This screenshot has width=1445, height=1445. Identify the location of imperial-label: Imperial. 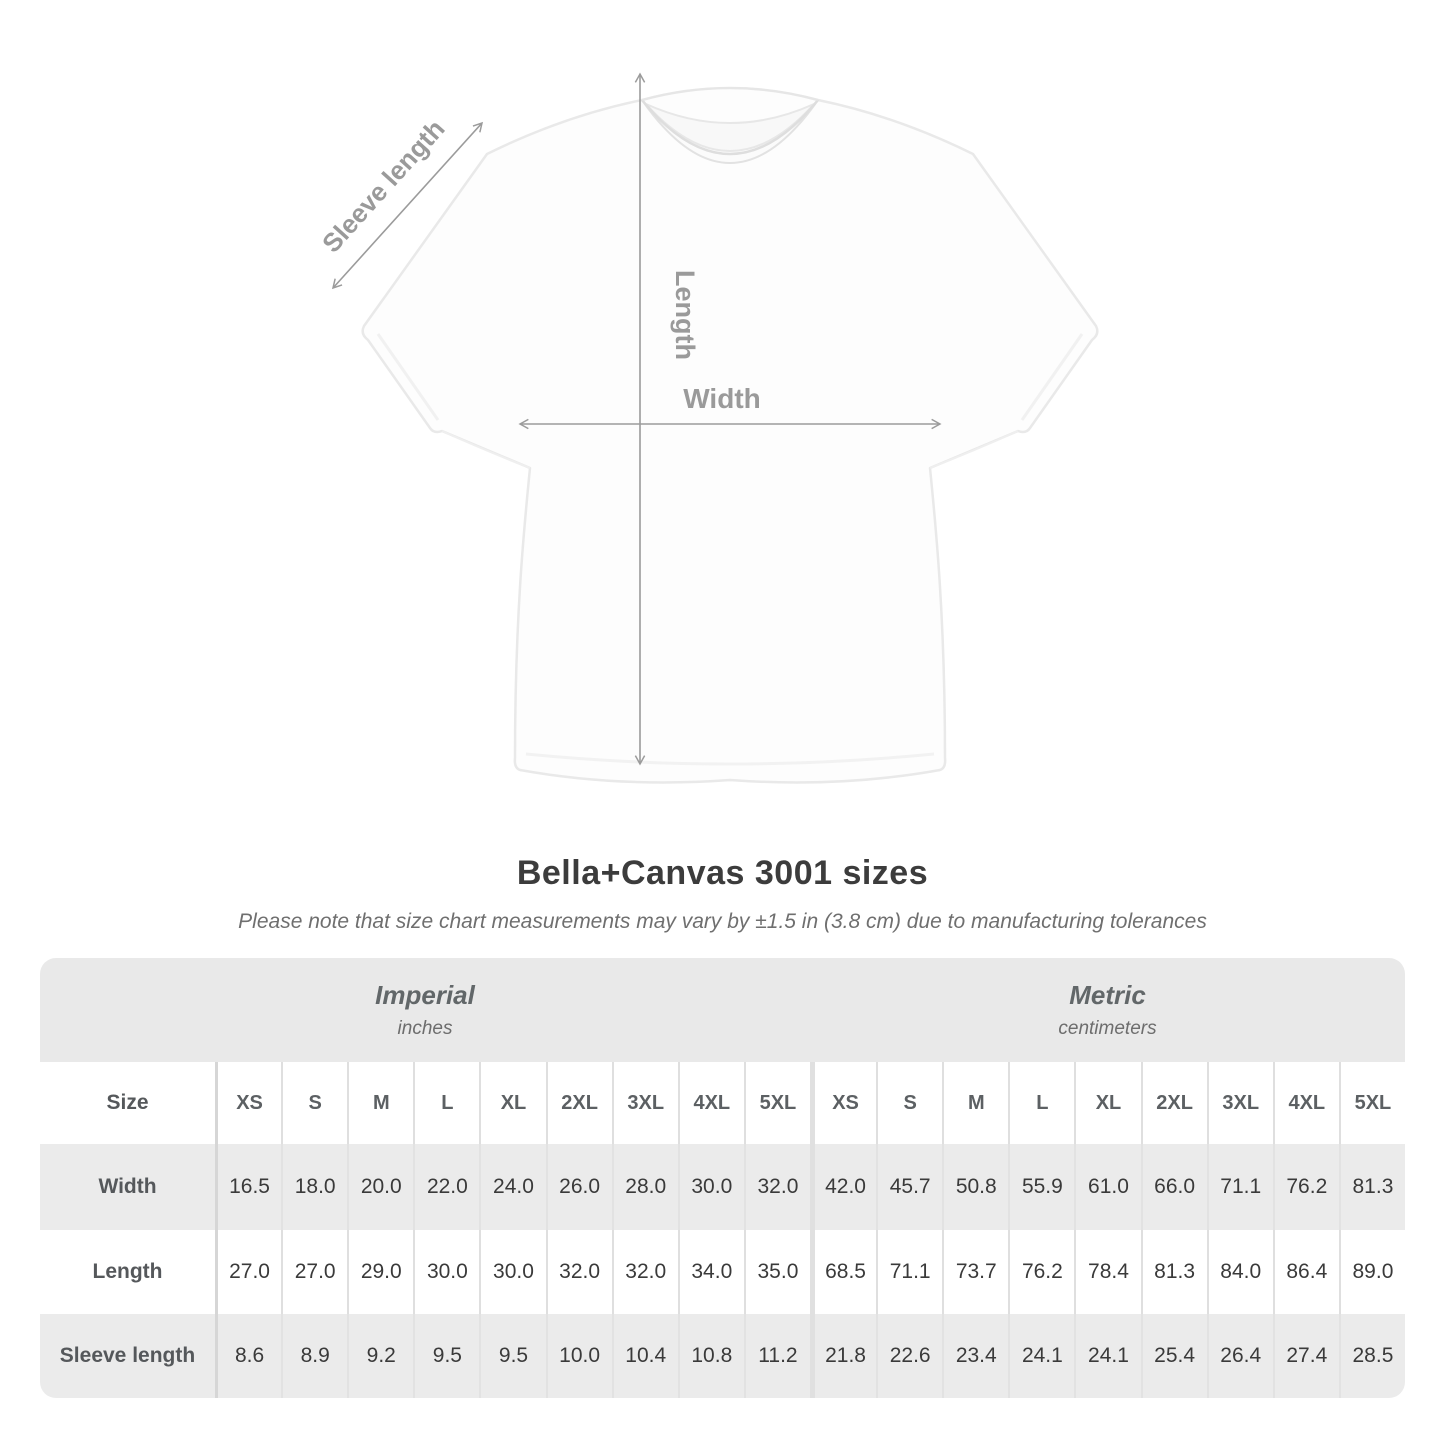
(425, 995).